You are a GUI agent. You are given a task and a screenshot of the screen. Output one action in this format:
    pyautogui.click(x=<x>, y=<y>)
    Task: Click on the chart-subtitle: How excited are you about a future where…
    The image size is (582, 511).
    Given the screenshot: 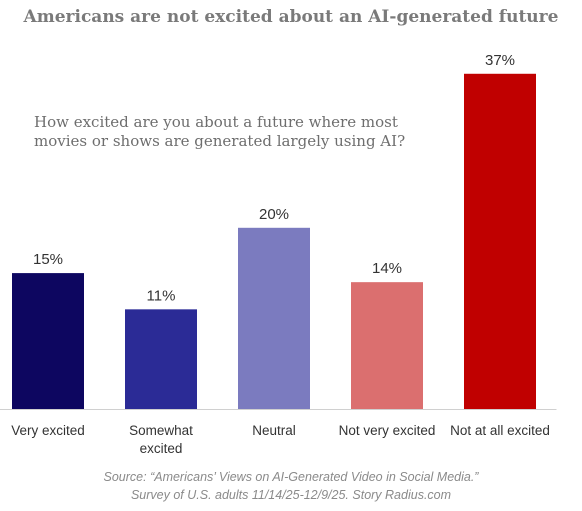 What is the action you would take?
    pyautogui.click(x=220, y=131)
    